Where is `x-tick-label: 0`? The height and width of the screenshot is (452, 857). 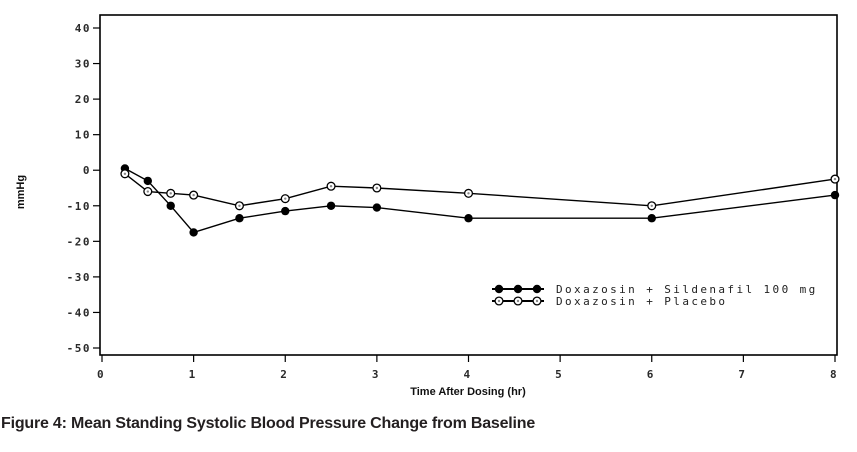
x-tick-label: 0 is located at coordinates (101, 374).